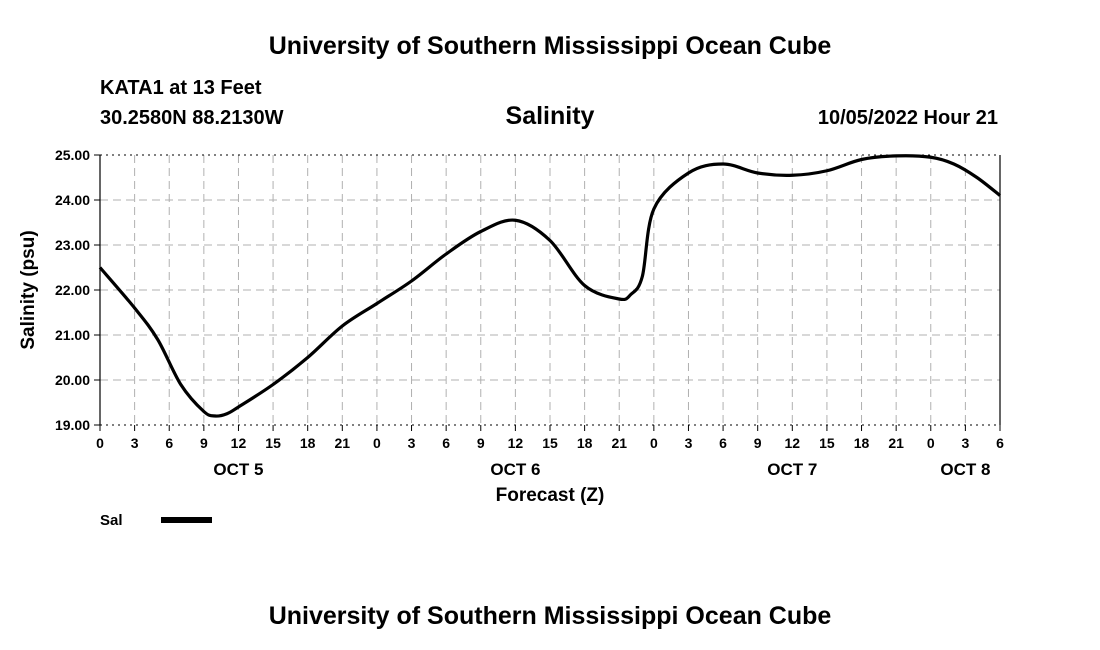 The height and width of the screenshot is (650, 1100). I want to click on y-axis-label: Salinity (psu), so click(28, 289).